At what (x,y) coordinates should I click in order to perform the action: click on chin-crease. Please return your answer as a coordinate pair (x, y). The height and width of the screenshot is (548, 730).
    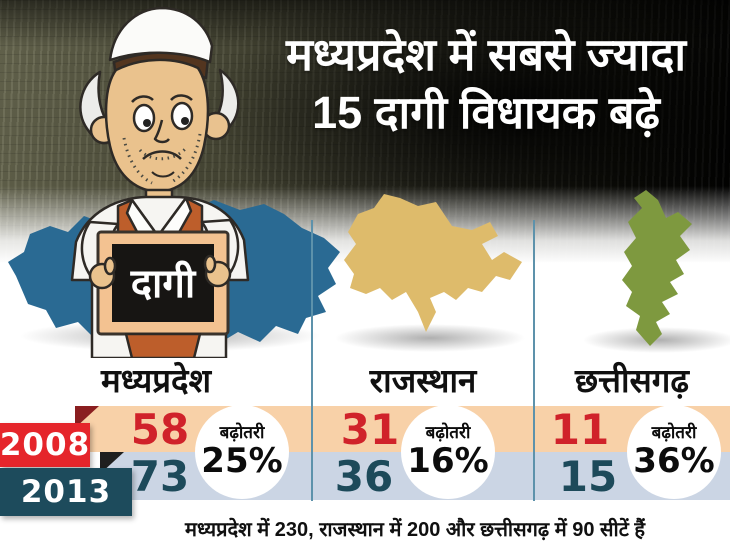
    Looking at the image, I should click on (163, 174).